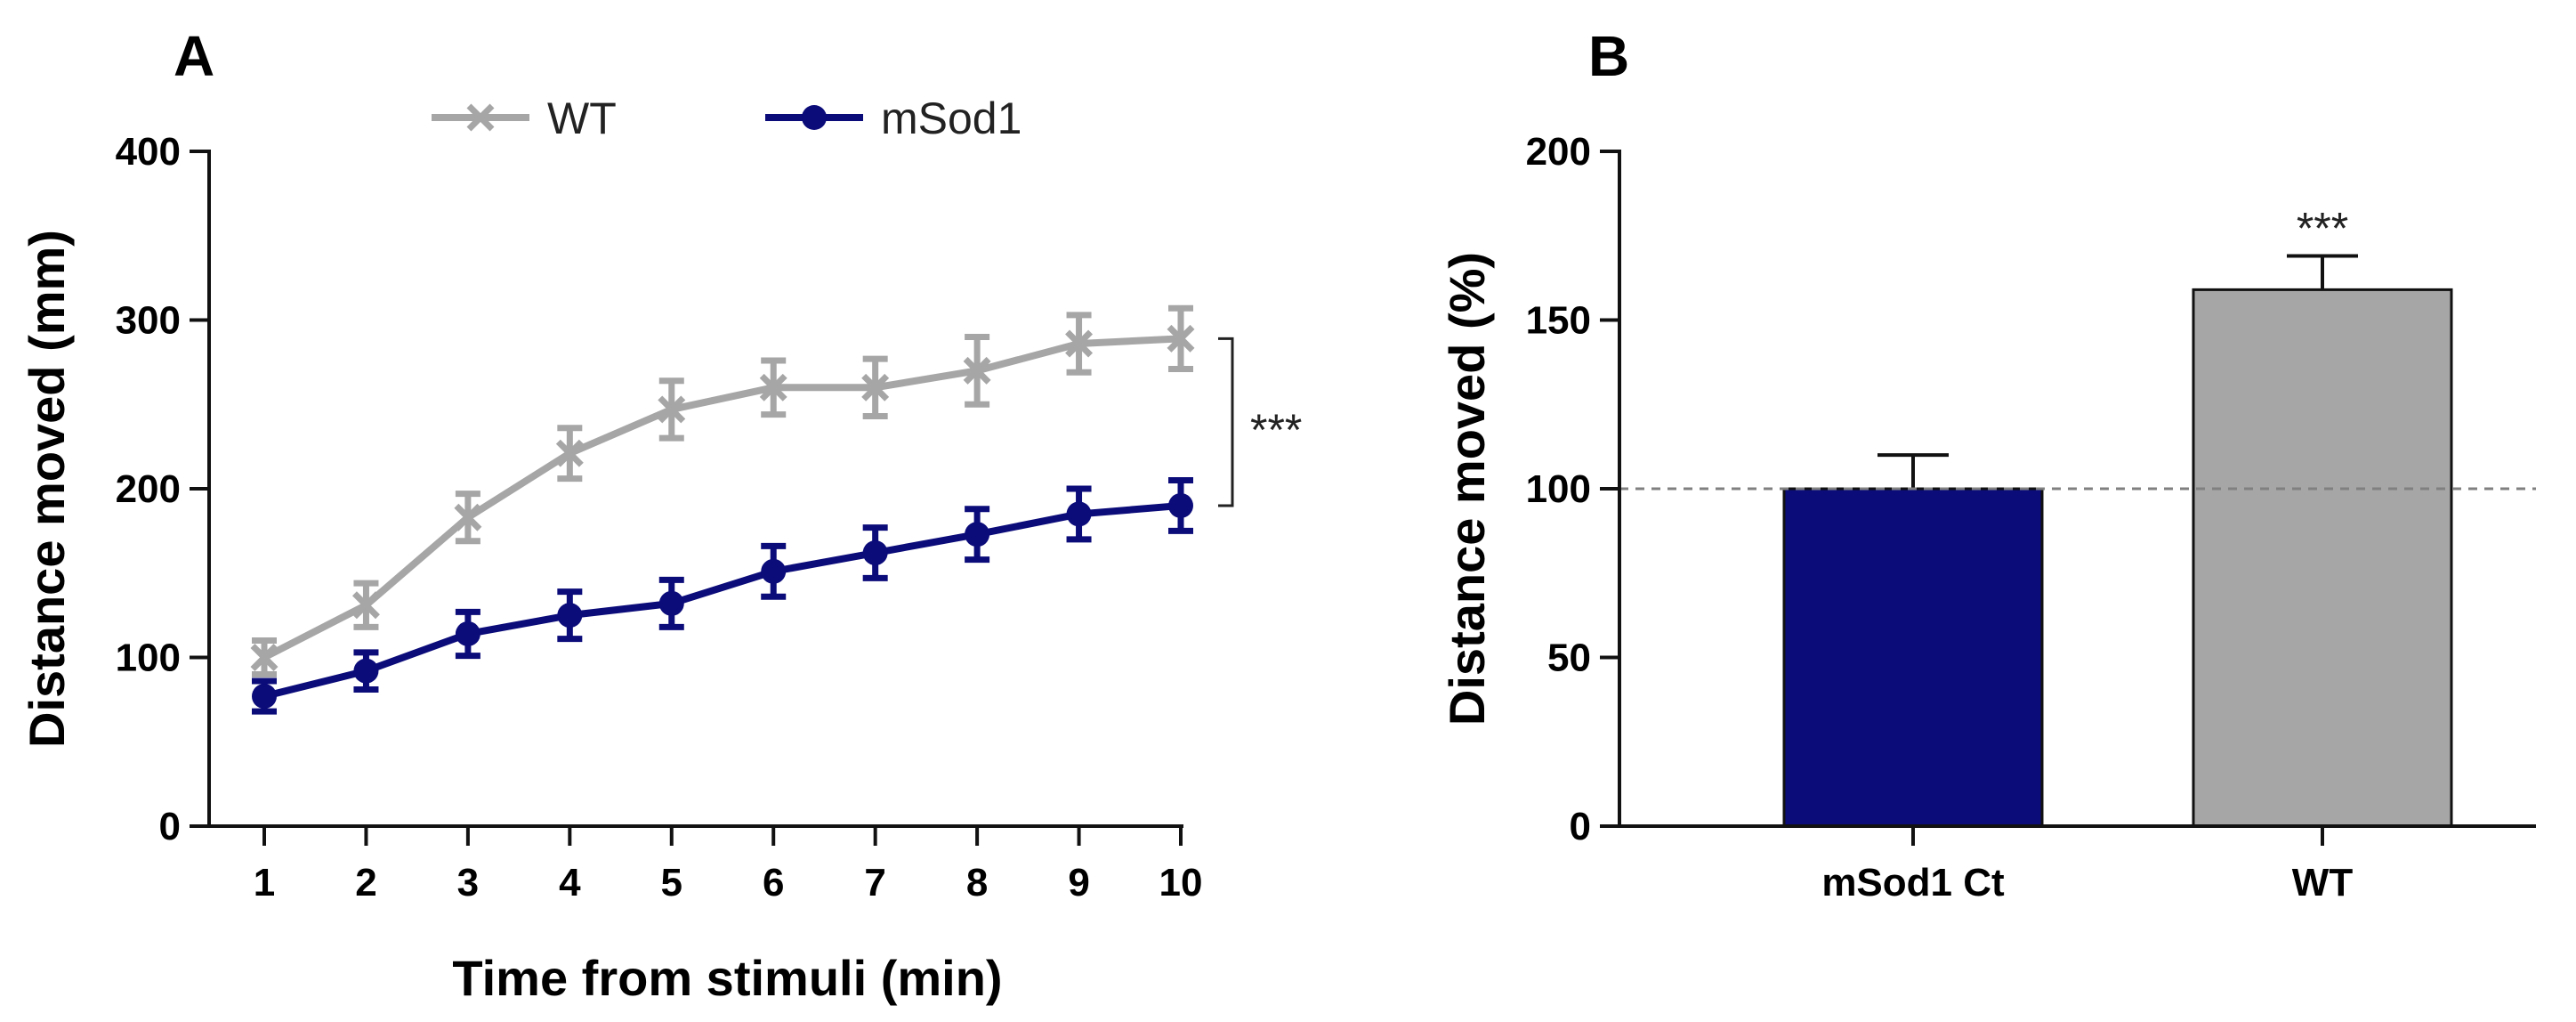 Image resolution: width=2576 pixels, height=1022 pixels. I want to click on x-tick-label: 4, so click(570, 882).